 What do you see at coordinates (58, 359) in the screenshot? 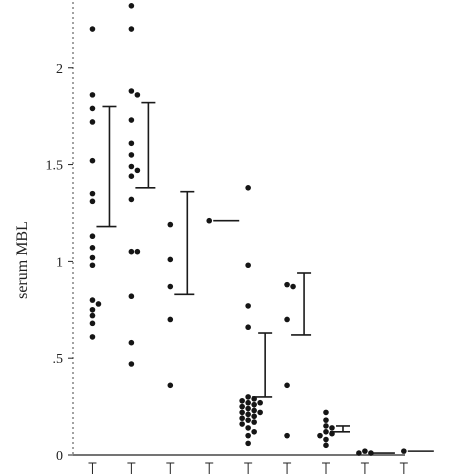
I see `y-tick-label: .5` at bounding box center [58, 359].